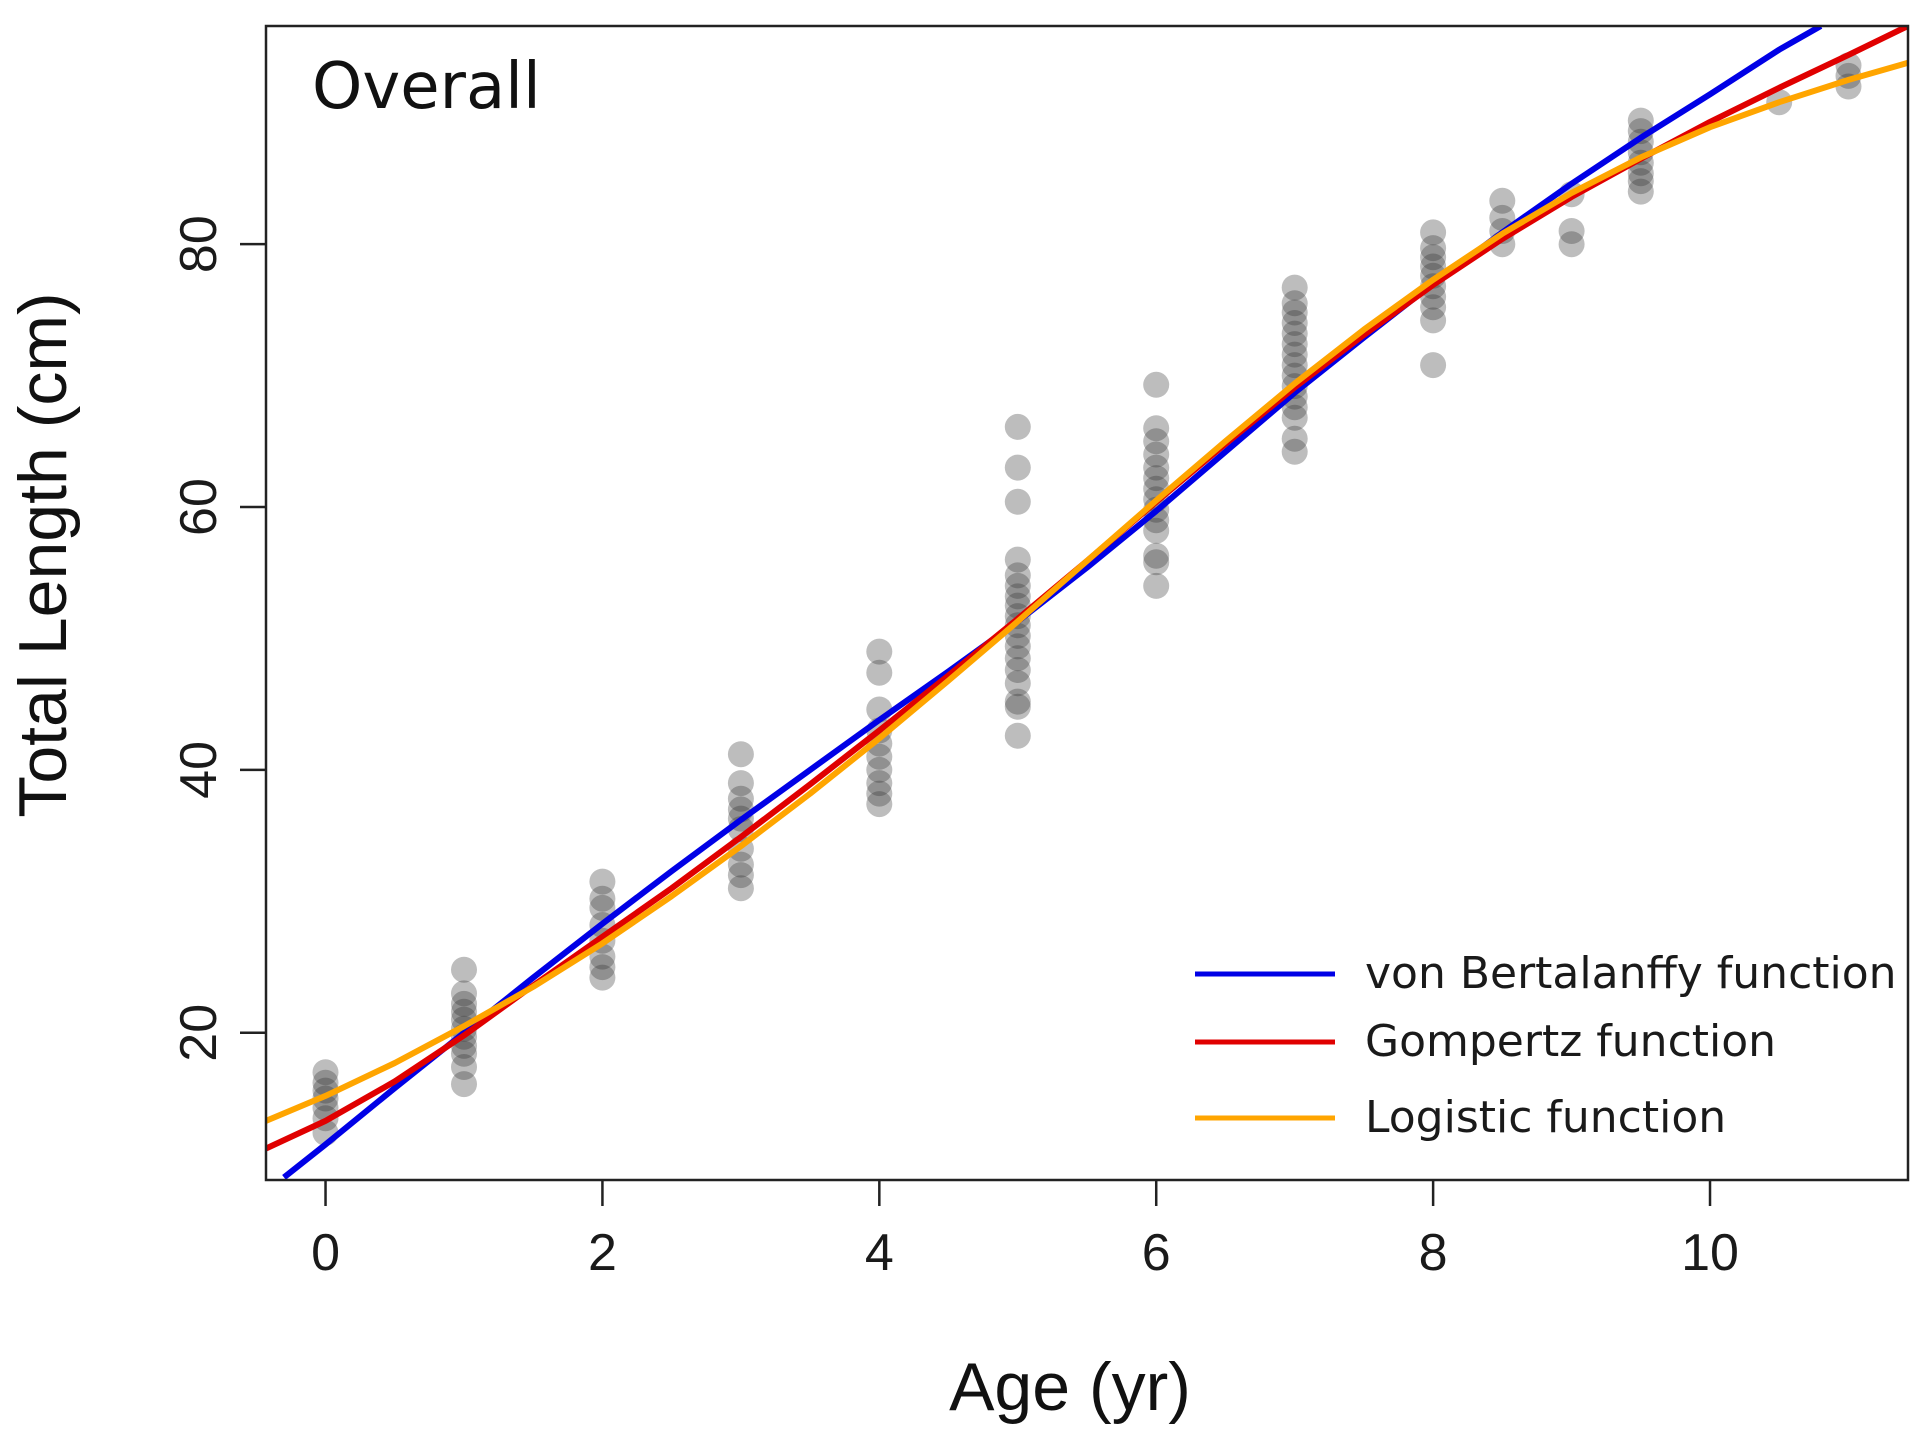  What do you see at coordinates (1545, 1117) in the screenshot?
I see `legend-label: Logistic function` at bounding box center [1545, 1117].